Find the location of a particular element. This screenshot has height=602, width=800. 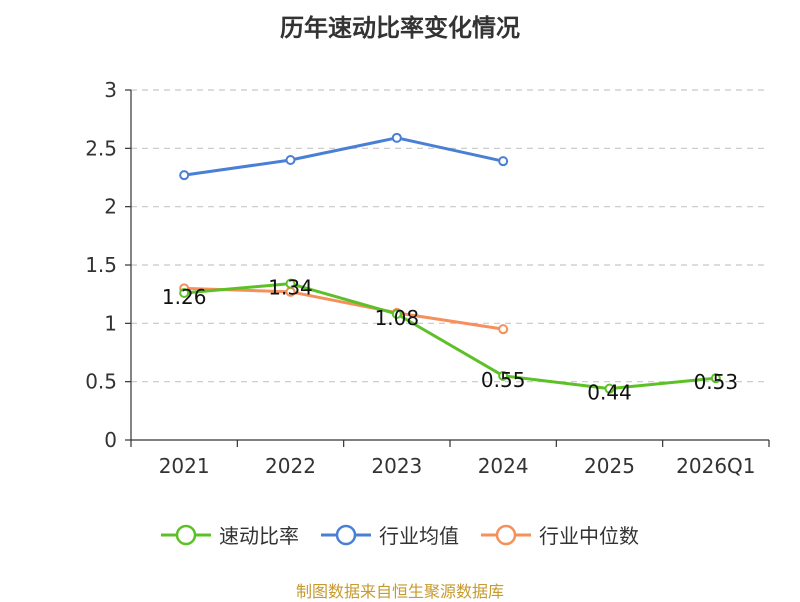

data-label: 1.34 is located at coordinates (290, 288).